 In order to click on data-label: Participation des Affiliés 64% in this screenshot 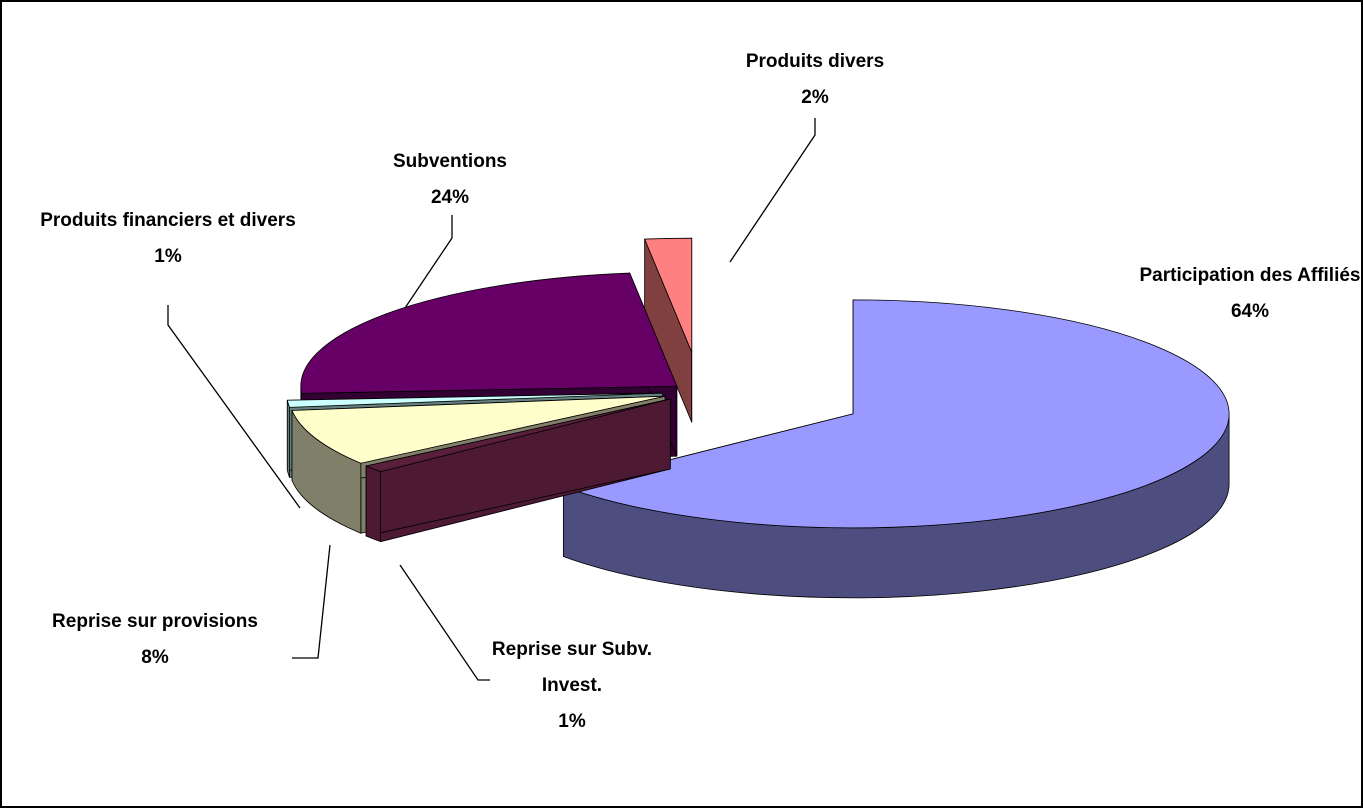, I will do `click(1244, 294)`.